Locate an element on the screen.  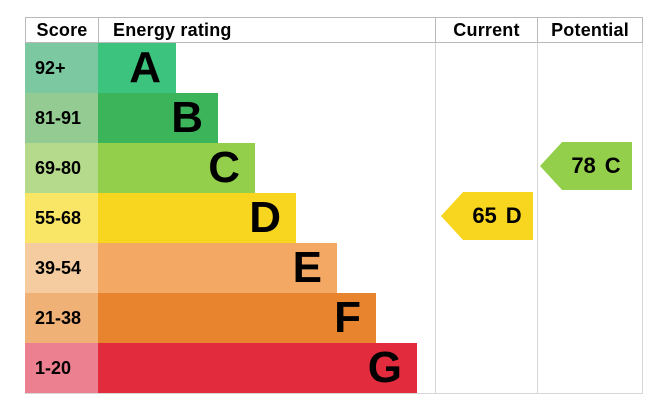
band-letter: G is located at coordinates (384, 367).